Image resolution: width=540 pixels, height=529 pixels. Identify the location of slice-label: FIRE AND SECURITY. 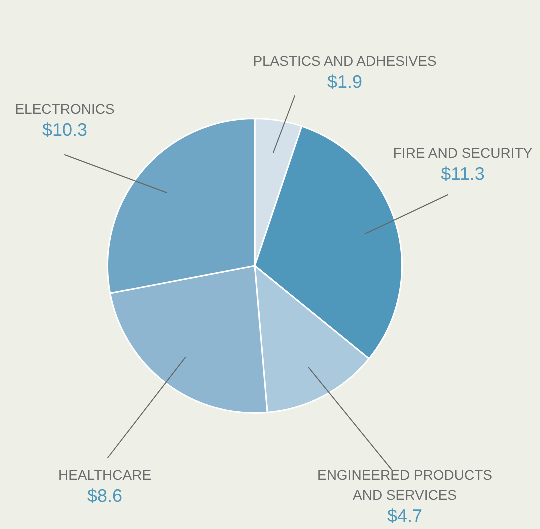
(463, 153).